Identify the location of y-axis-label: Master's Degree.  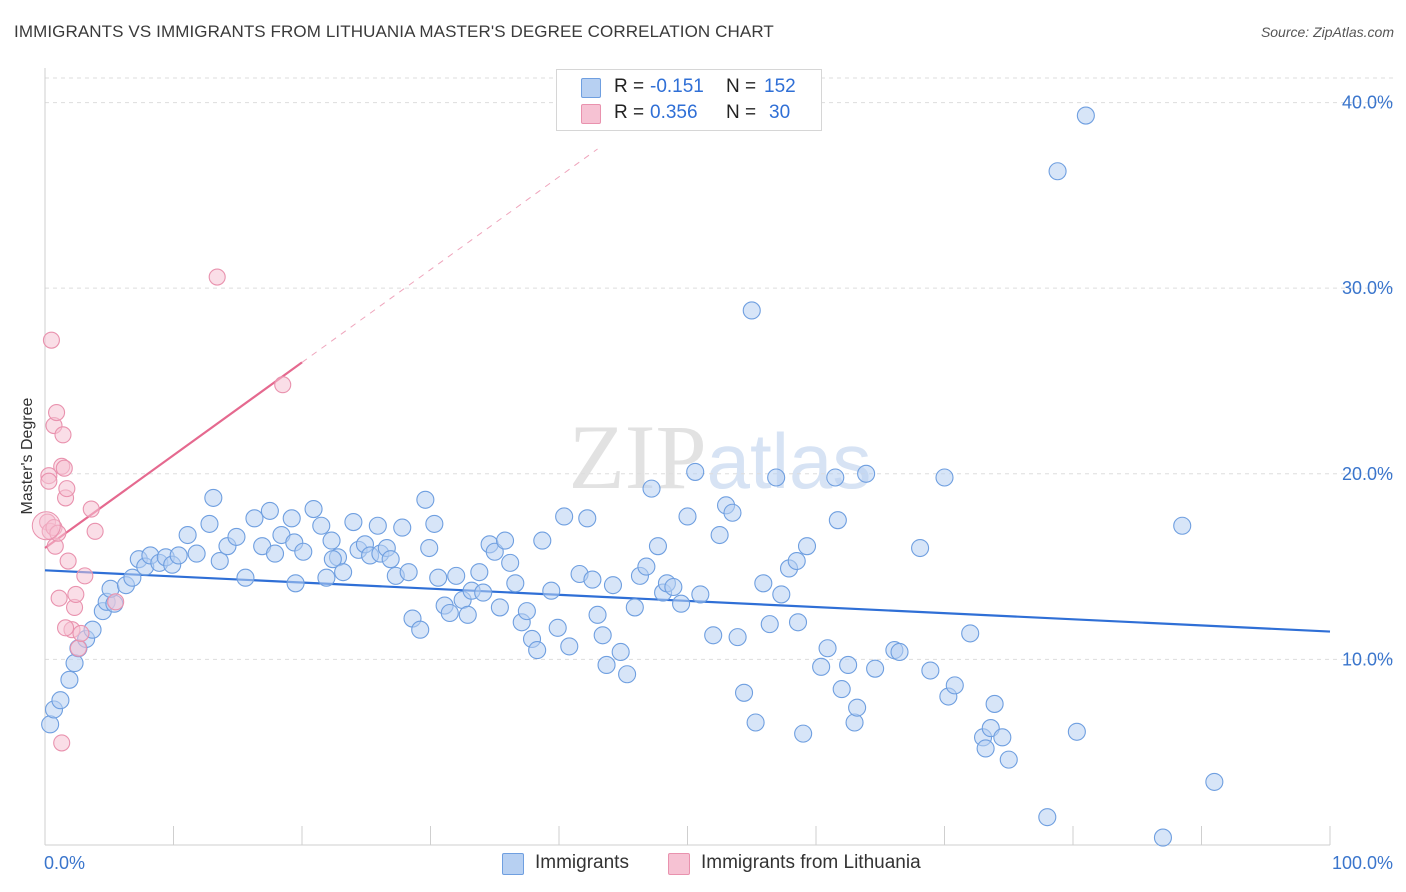
(27, 455).